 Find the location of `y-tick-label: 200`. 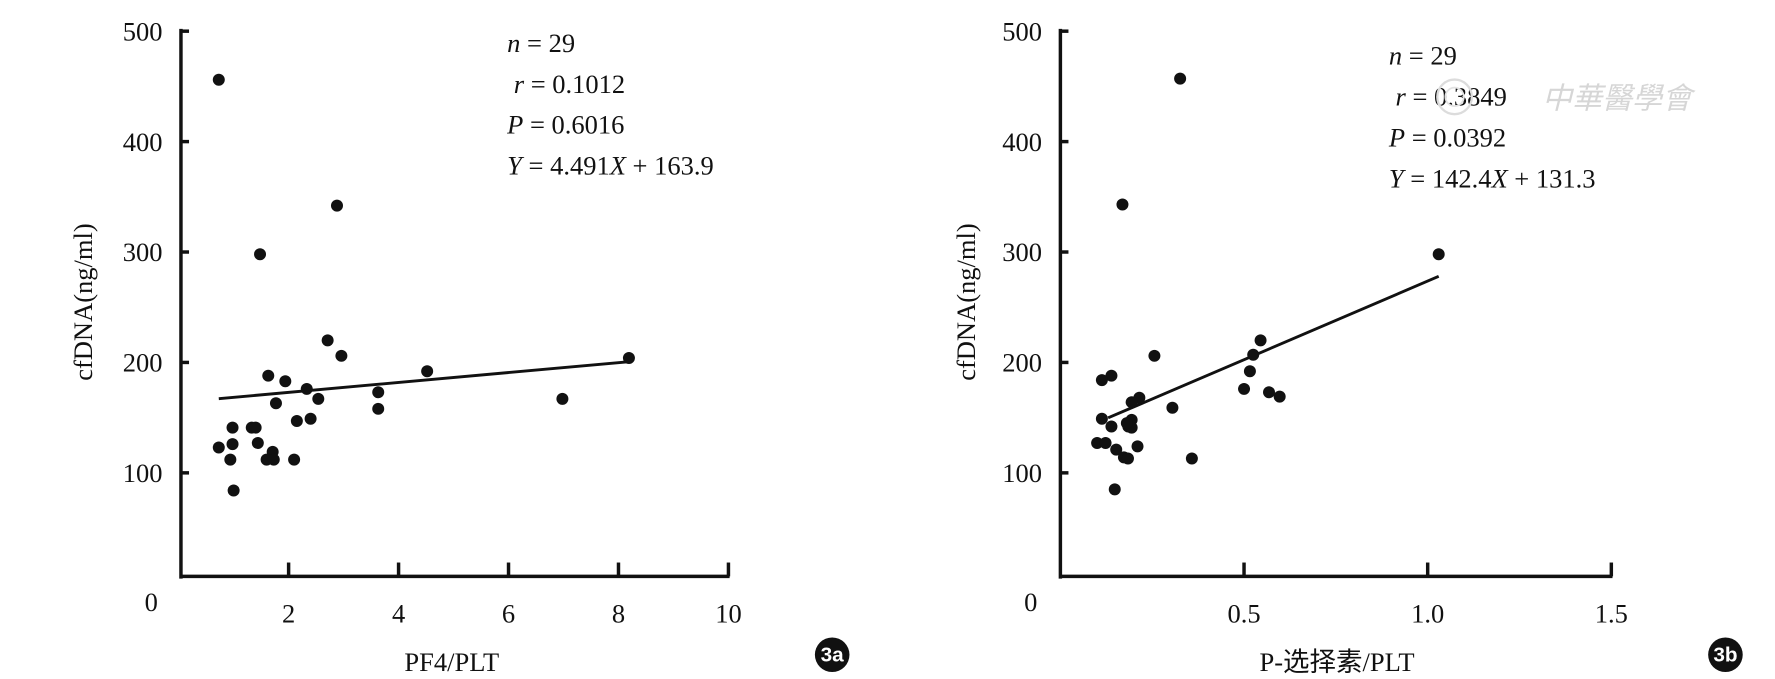

y-tick-label: 200 is located at coordinates (143, 363).